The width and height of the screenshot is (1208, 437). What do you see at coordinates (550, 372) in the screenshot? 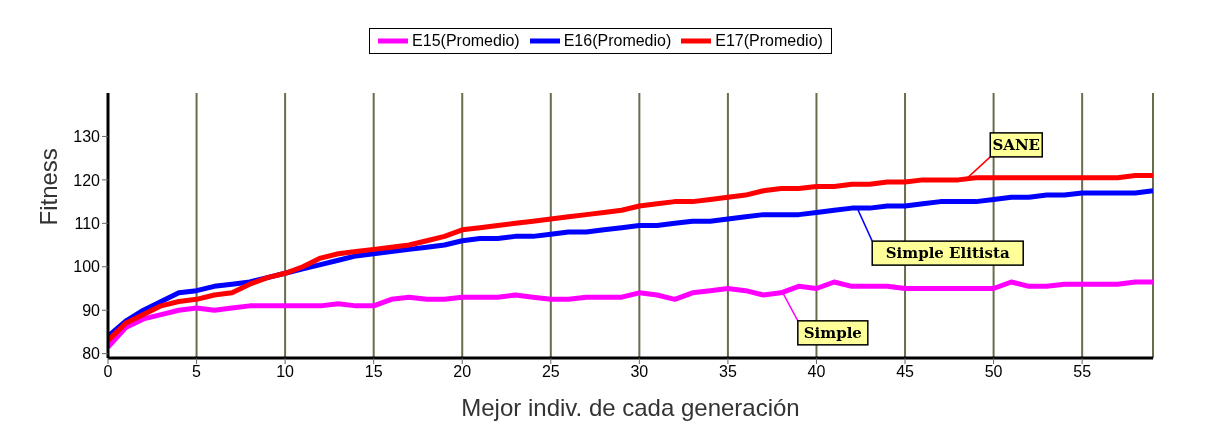
I see `x-tick-label: 25` at bounding box center [550, 372].